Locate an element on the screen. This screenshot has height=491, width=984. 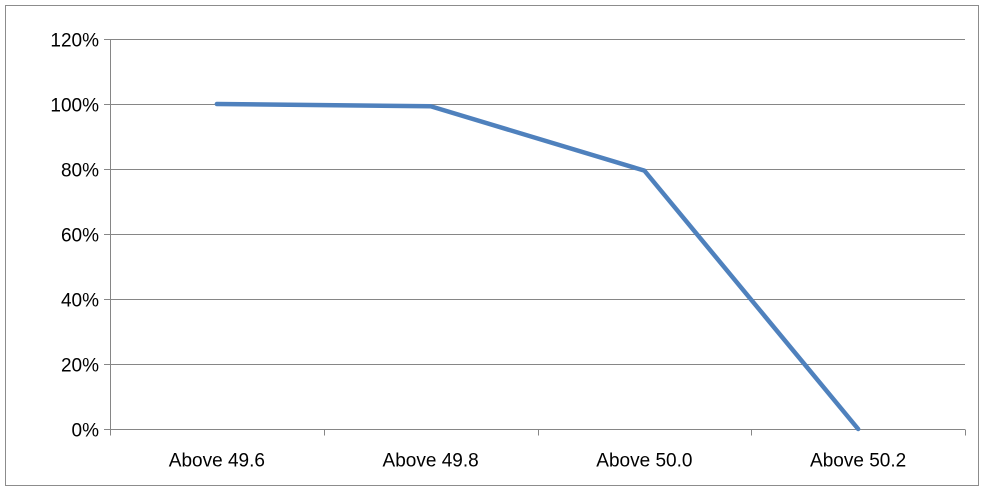
y-tick-label: 120% is located at coordinates (74, 41).